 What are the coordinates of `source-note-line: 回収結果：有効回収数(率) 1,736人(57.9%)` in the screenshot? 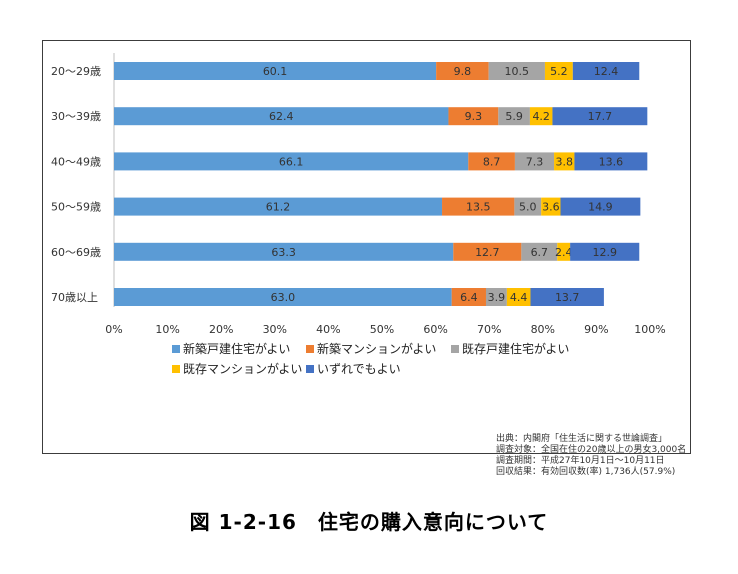 It's located at (586, 472).